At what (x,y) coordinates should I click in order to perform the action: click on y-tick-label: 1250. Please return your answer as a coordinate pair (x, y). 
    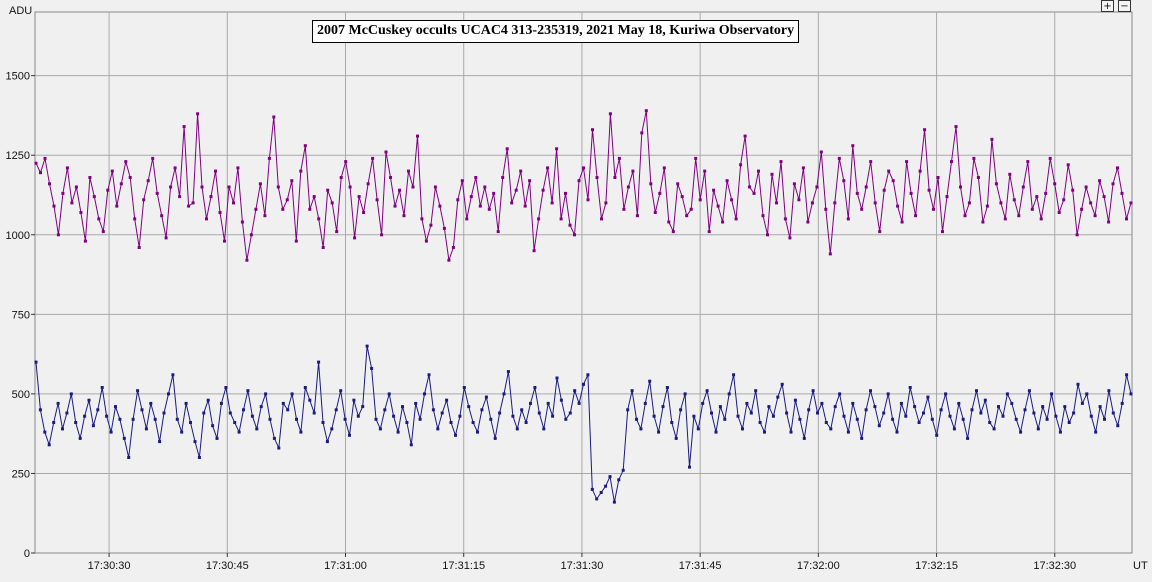
    Looking at the image, I should click on (18, 156).